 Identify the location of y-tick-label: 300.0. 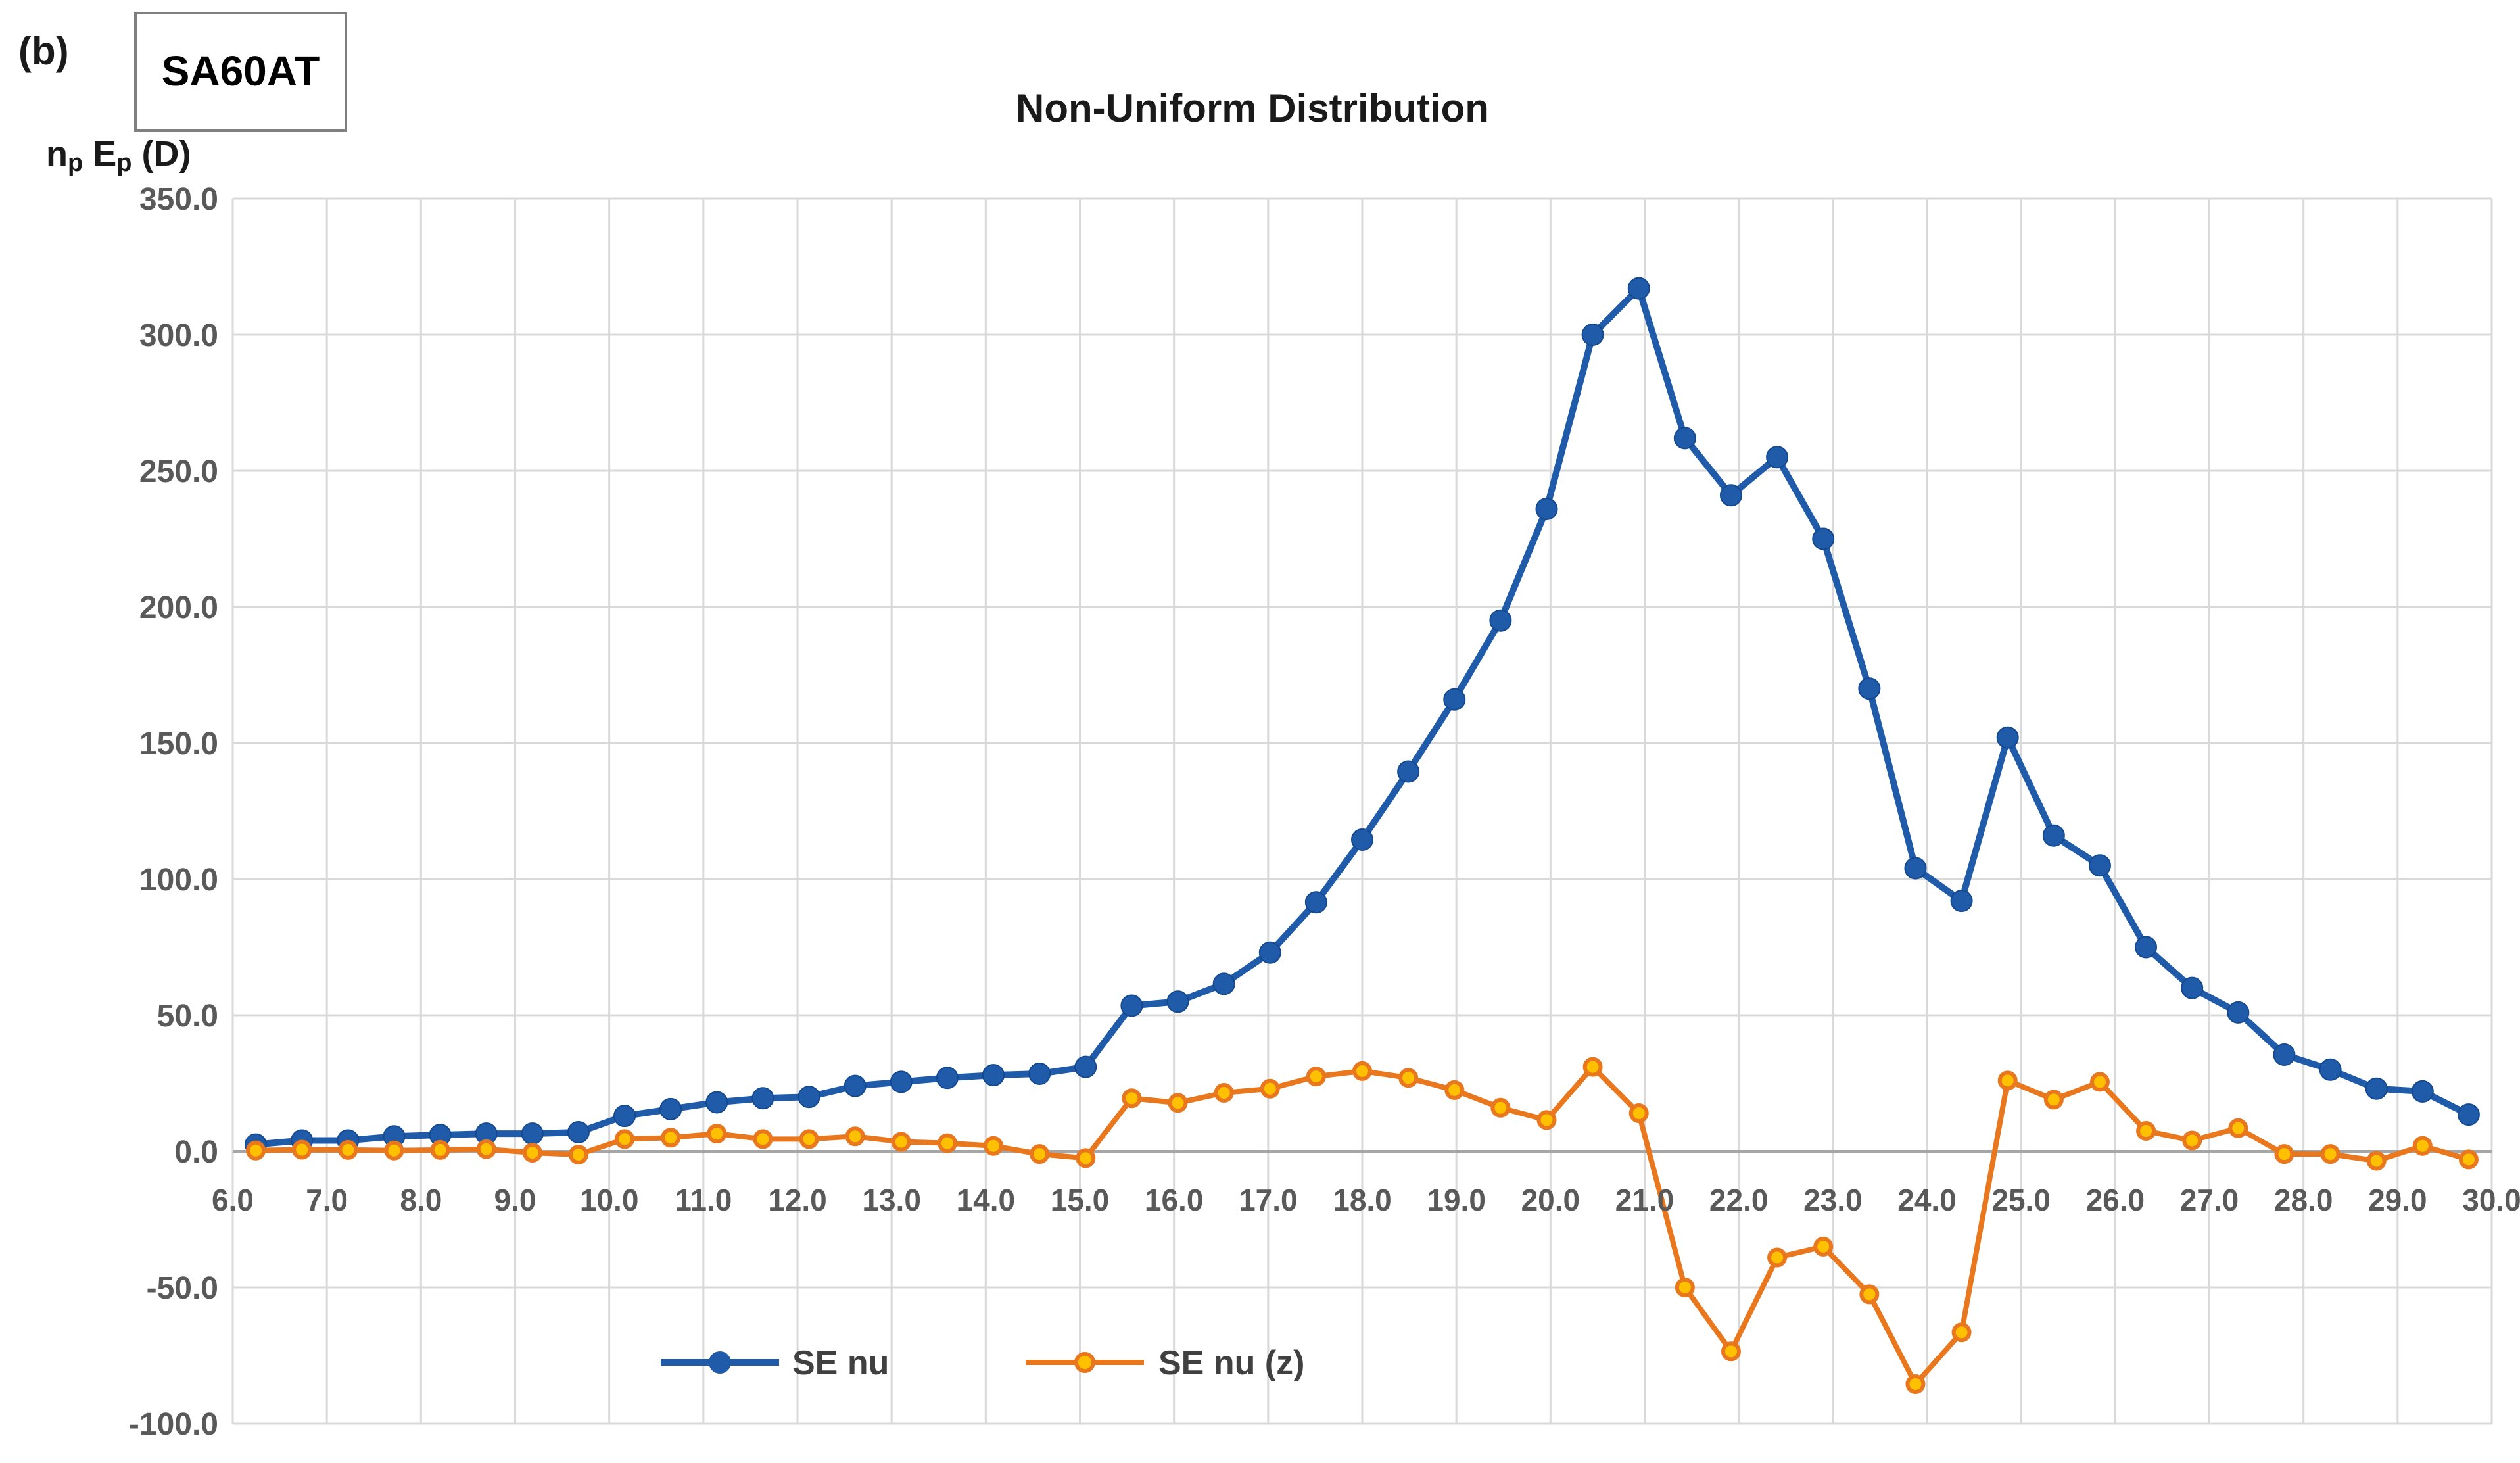
(178, 335).